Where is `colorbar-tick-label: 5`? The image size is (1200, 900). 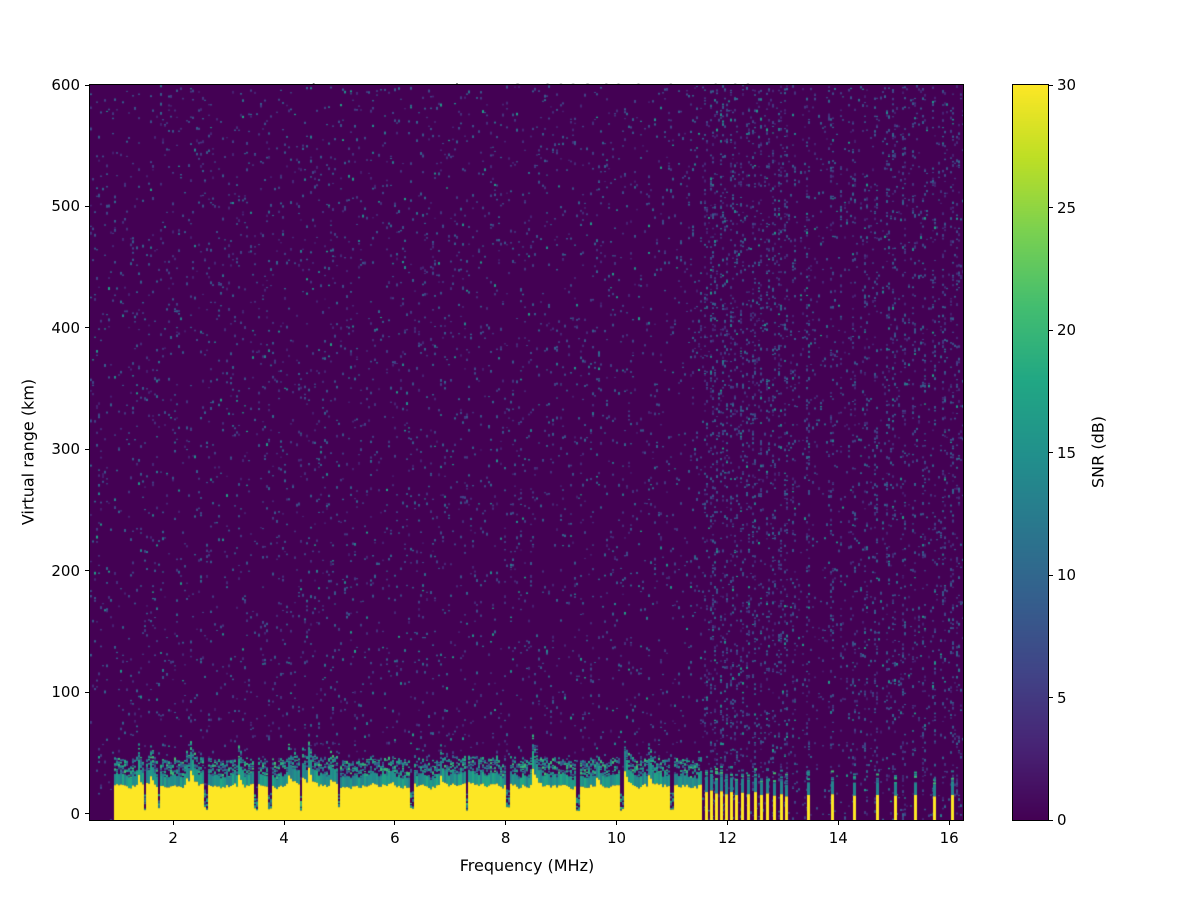
colorbar-tick-label: 5 is located at coordinates (1062, 697).